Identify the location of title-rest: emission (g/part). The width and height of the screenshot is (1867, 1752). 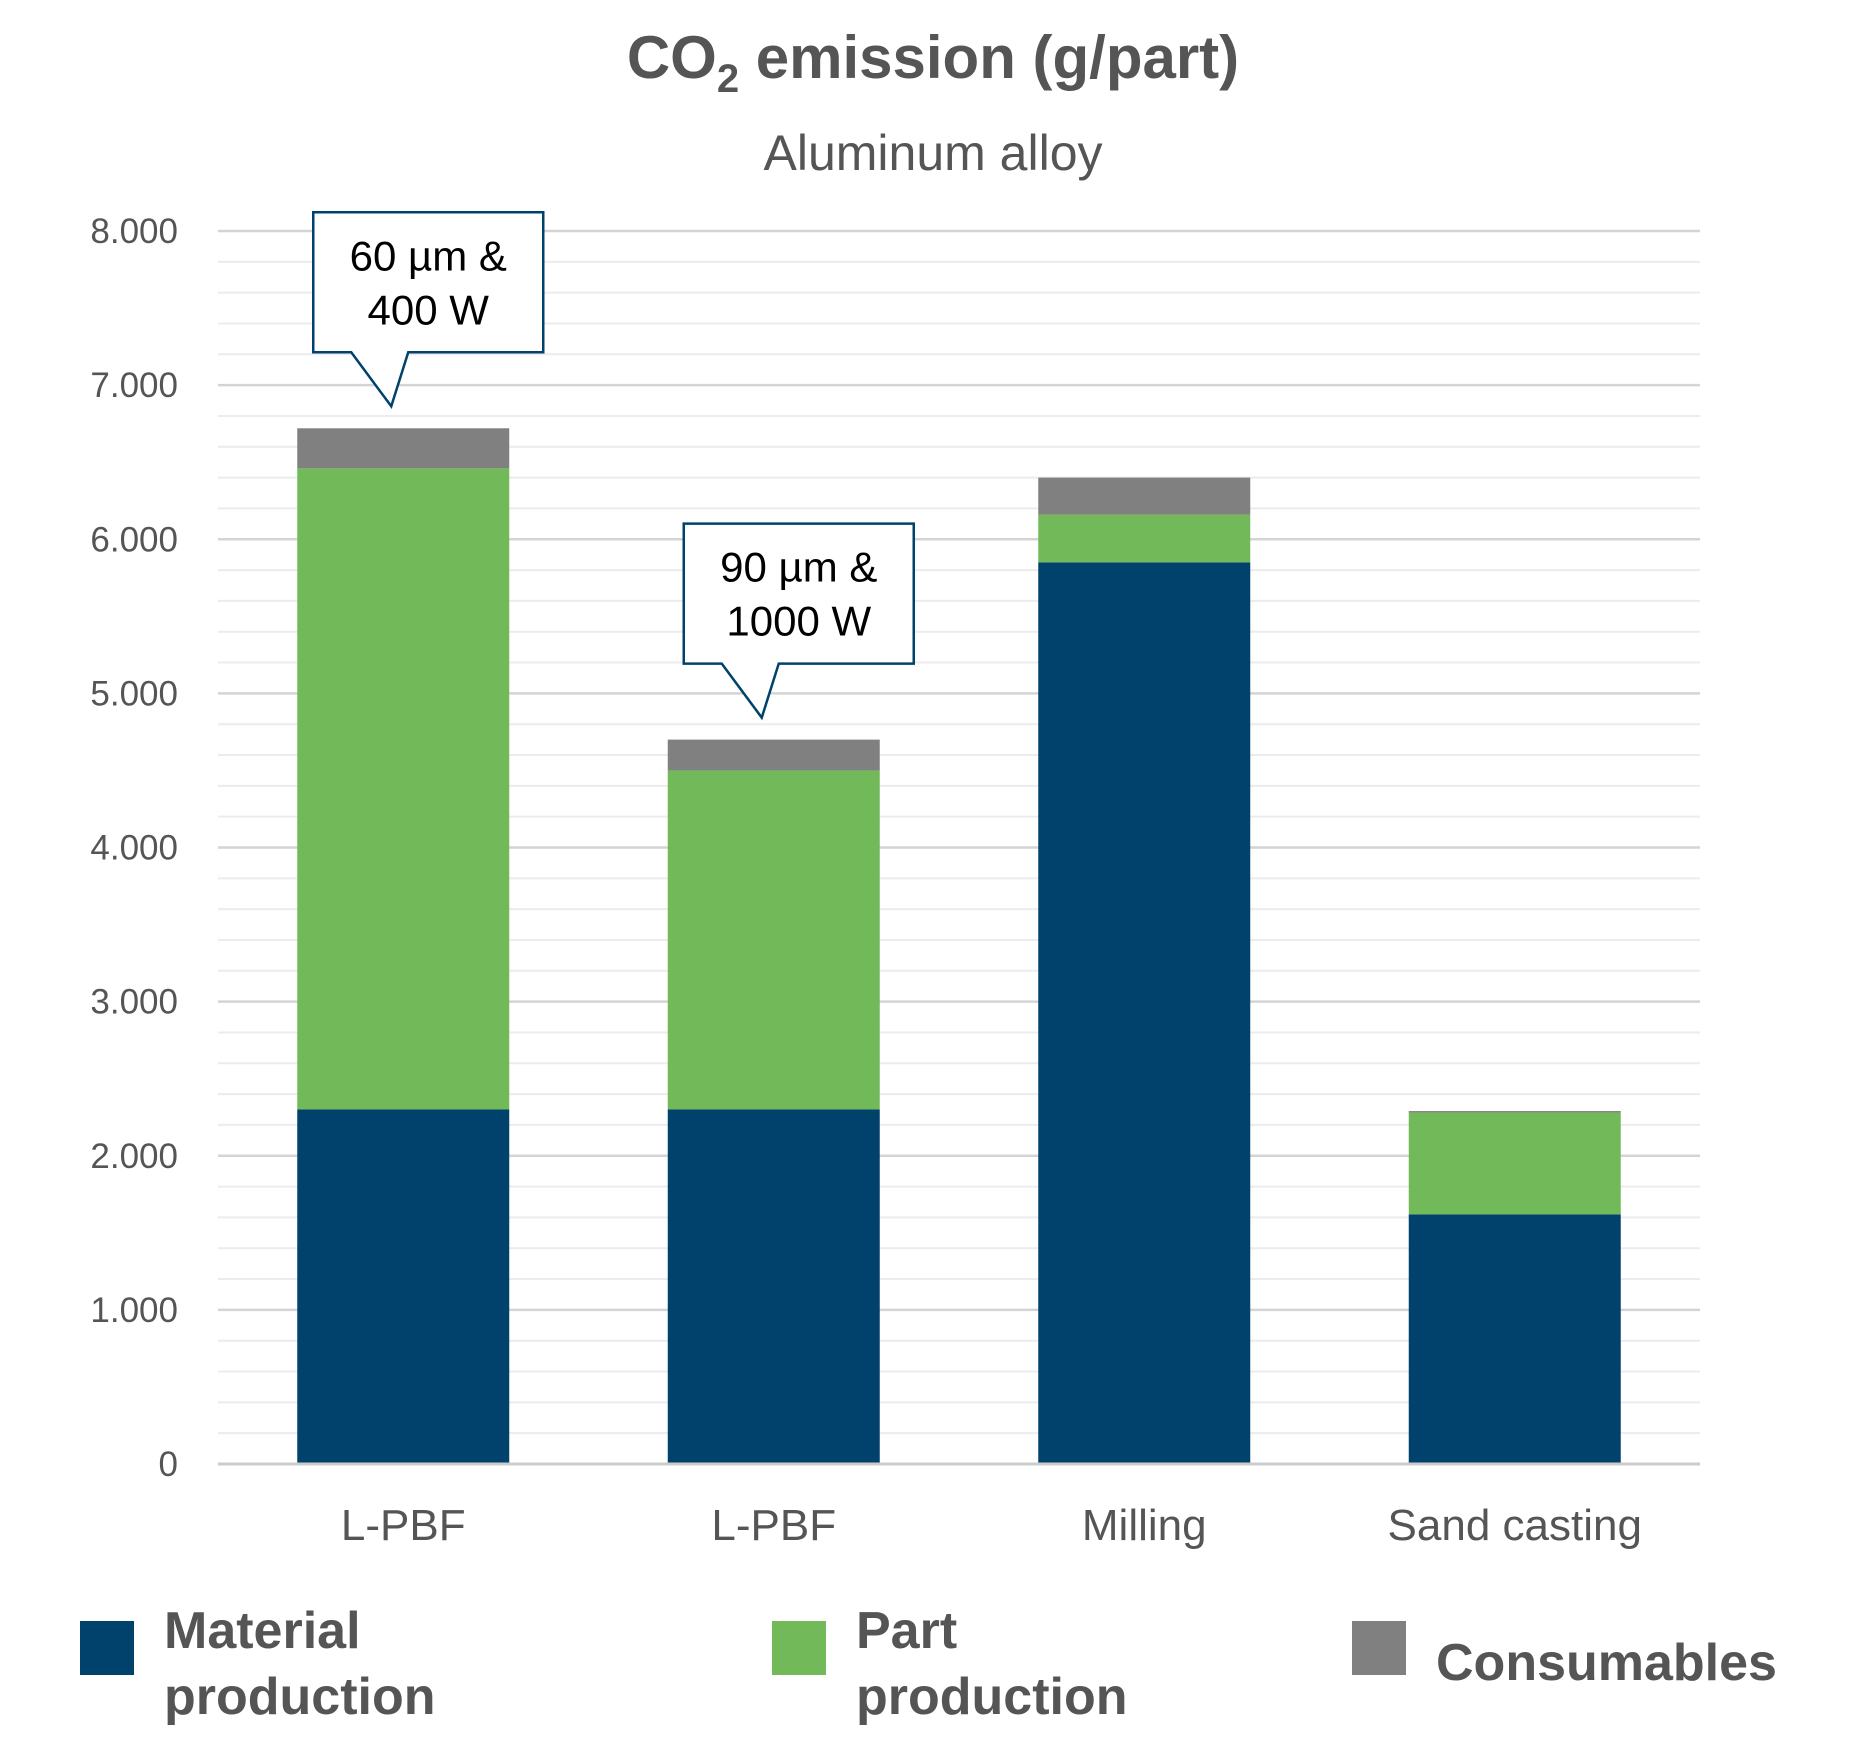
(989, 57).